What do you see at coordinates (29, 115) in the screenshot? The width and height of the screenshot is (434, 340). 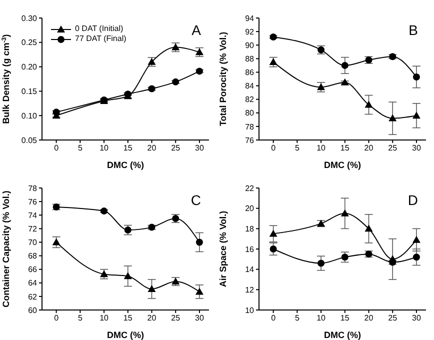 I see `y-tick-label: 0.10` at bounding box center [29, 115].